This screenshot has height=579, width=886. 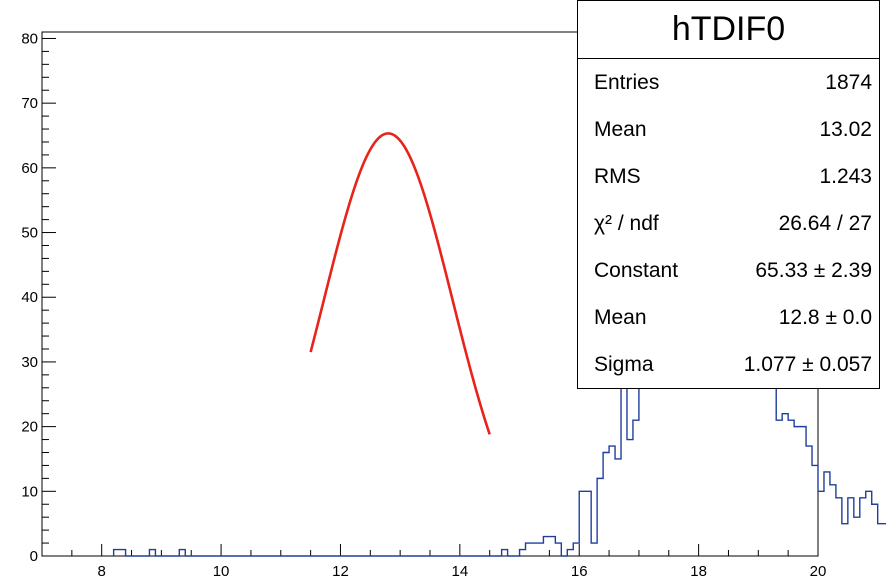 What do you see at coordinates (728, 270) in the screenshot?
I see `stats-row-constant: Constant 65.33 ± 2.39` at bounding box center [728, 270].